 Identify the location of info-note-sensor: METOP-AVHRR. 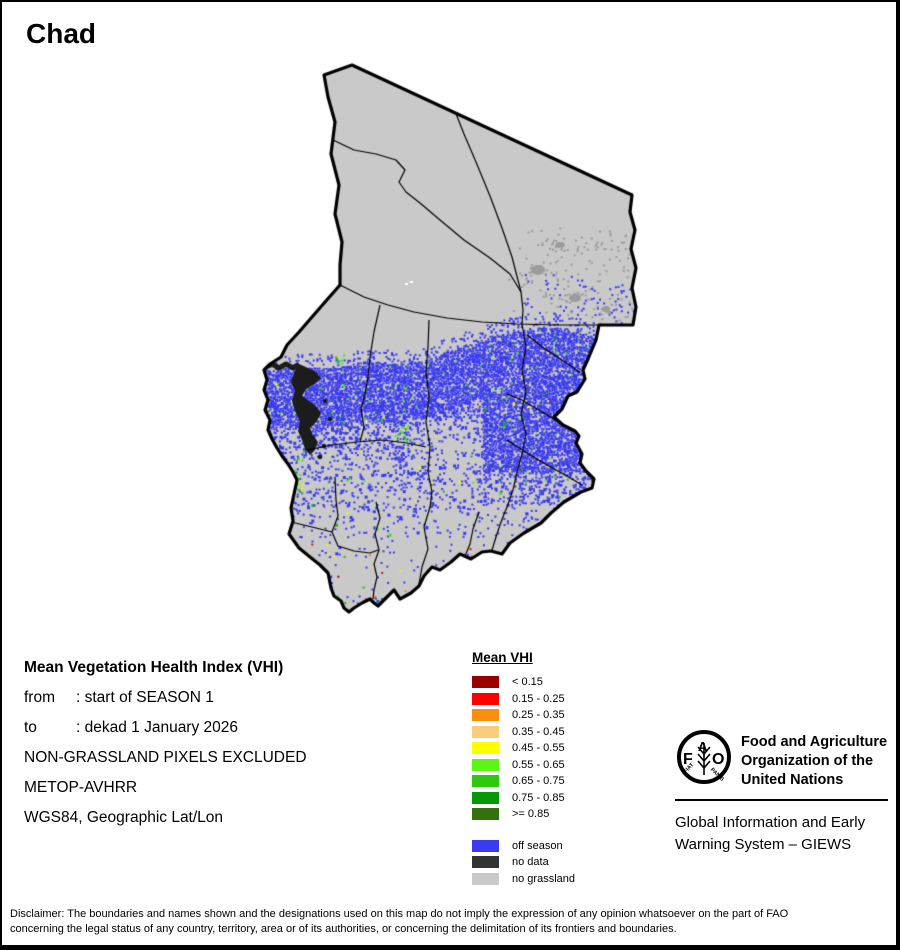
(81, 787).